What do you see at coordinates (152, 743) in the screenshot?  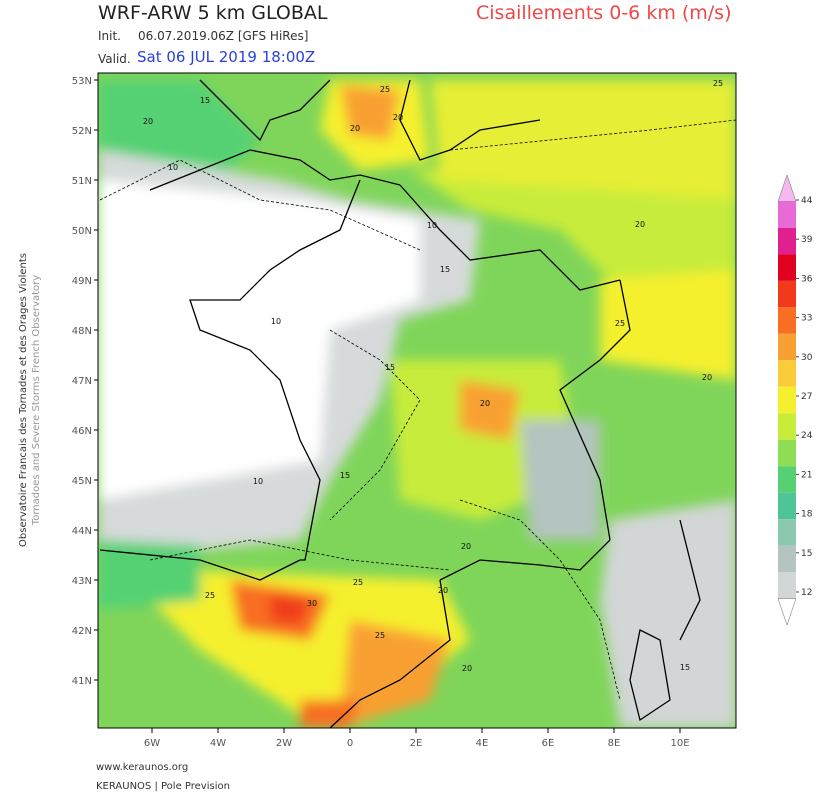 I see `lon-label: 6W` at bounding box center [152, 743].